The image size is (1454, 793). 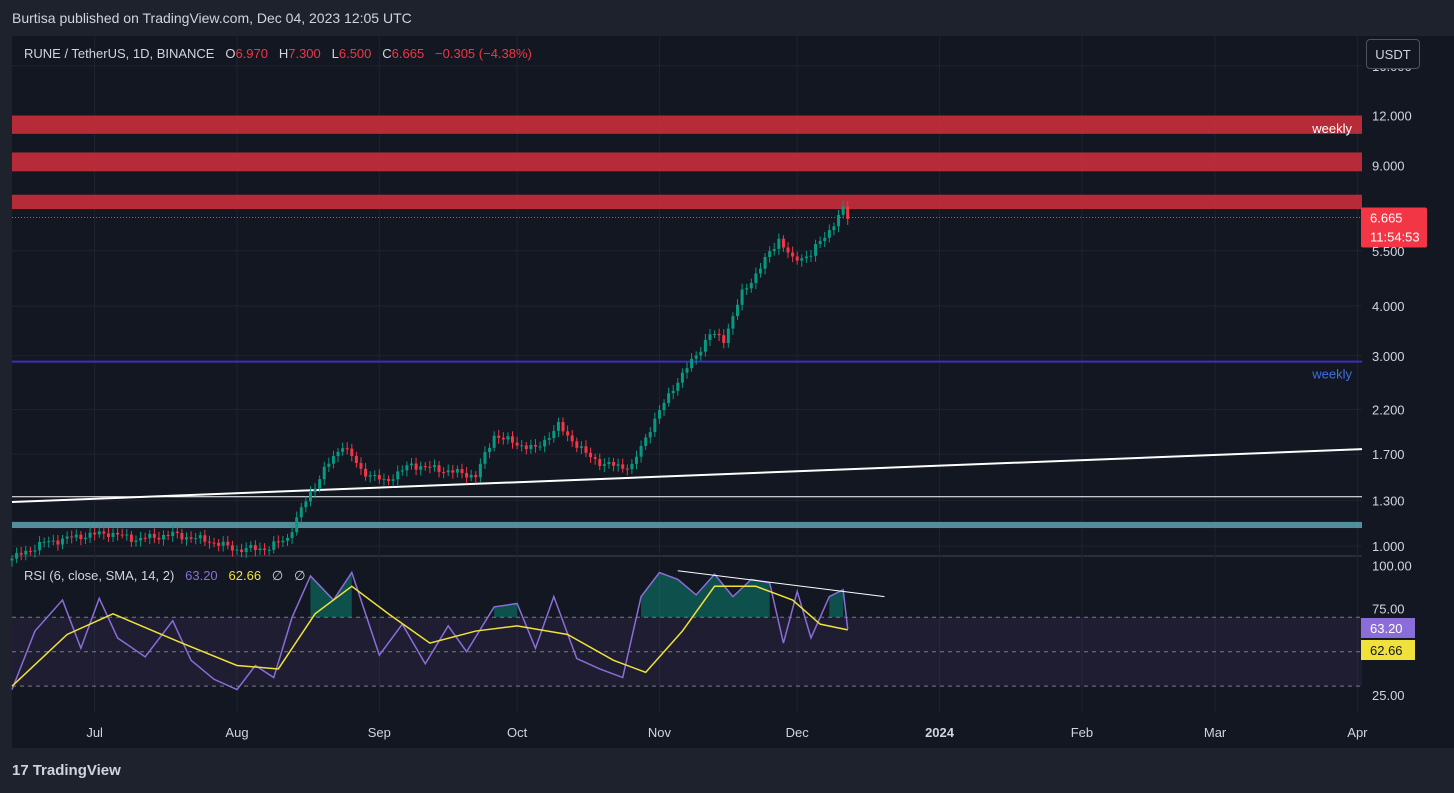 I want to click on currency-button: USDT, so click(x=1393, y=54).